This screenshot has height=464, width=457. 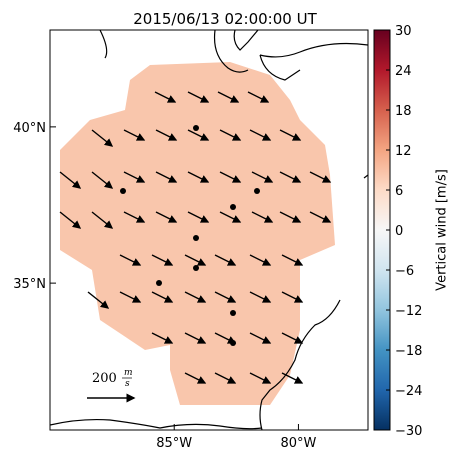 I want to click on scale-unit-den: s, so click(x=127, y=384).